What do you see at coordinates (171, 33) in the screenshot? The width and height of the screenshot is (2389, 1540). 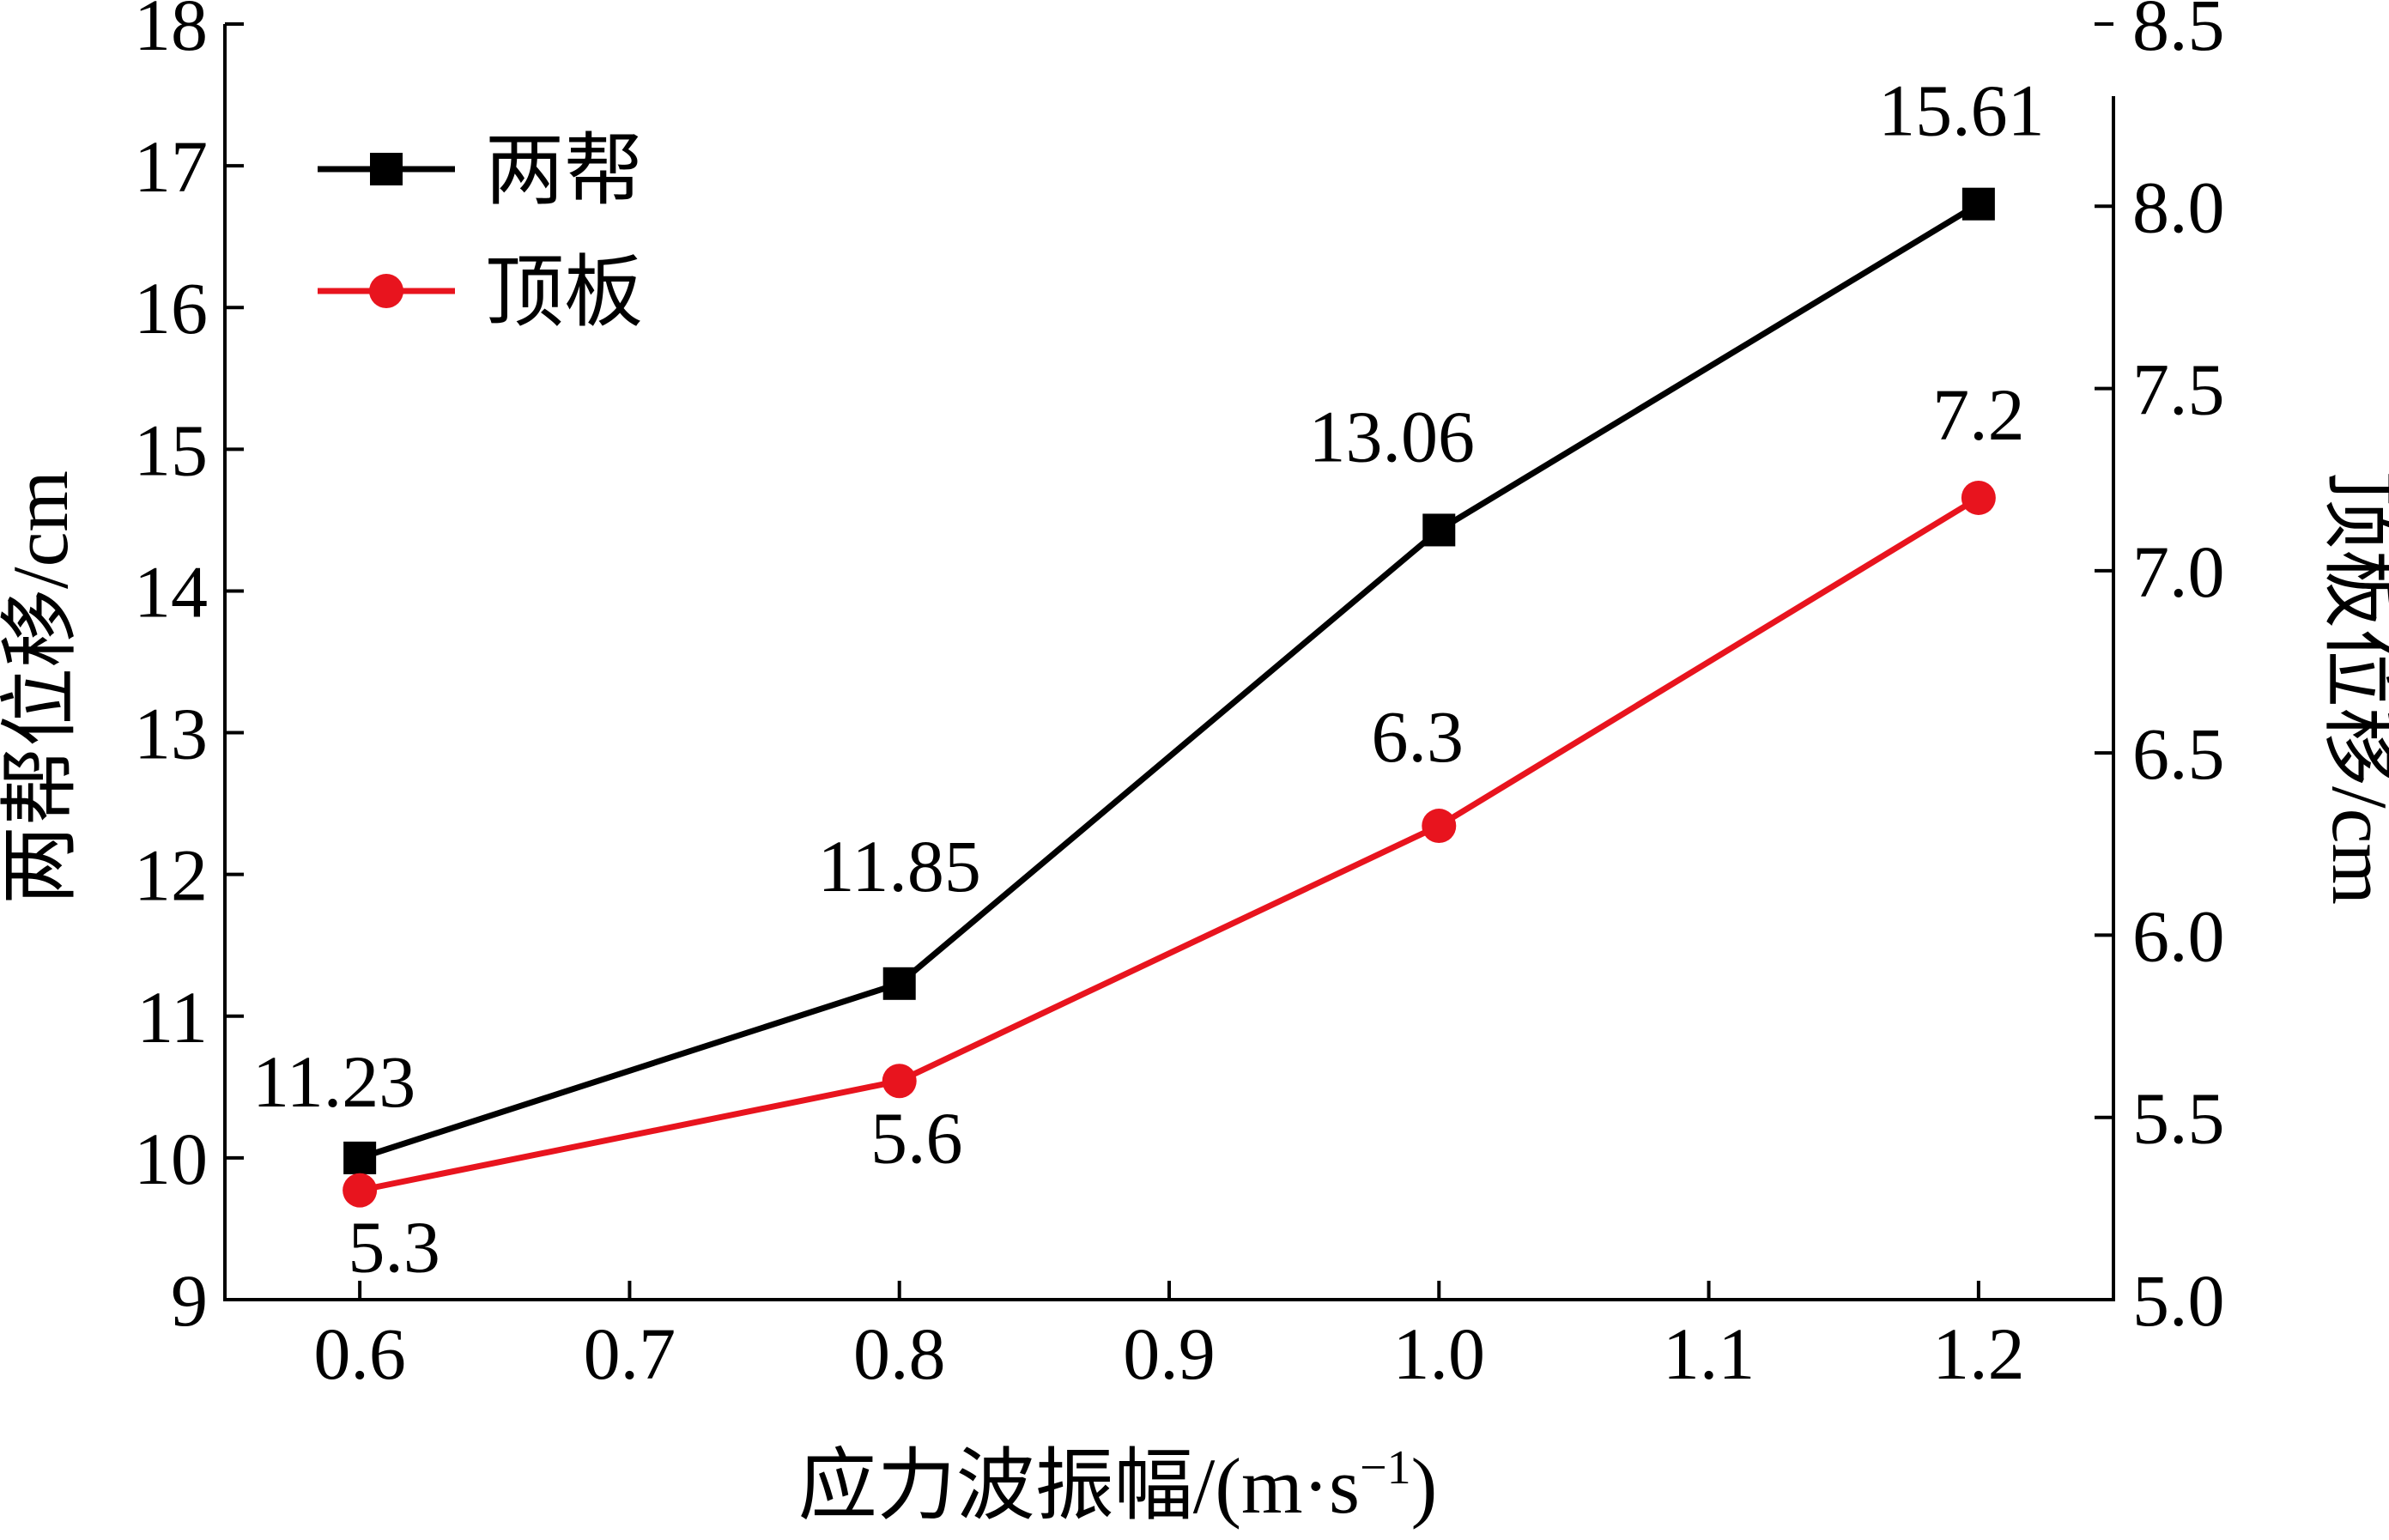 I see `y-left-tick-label: 18` at bounding box center [171, 33].